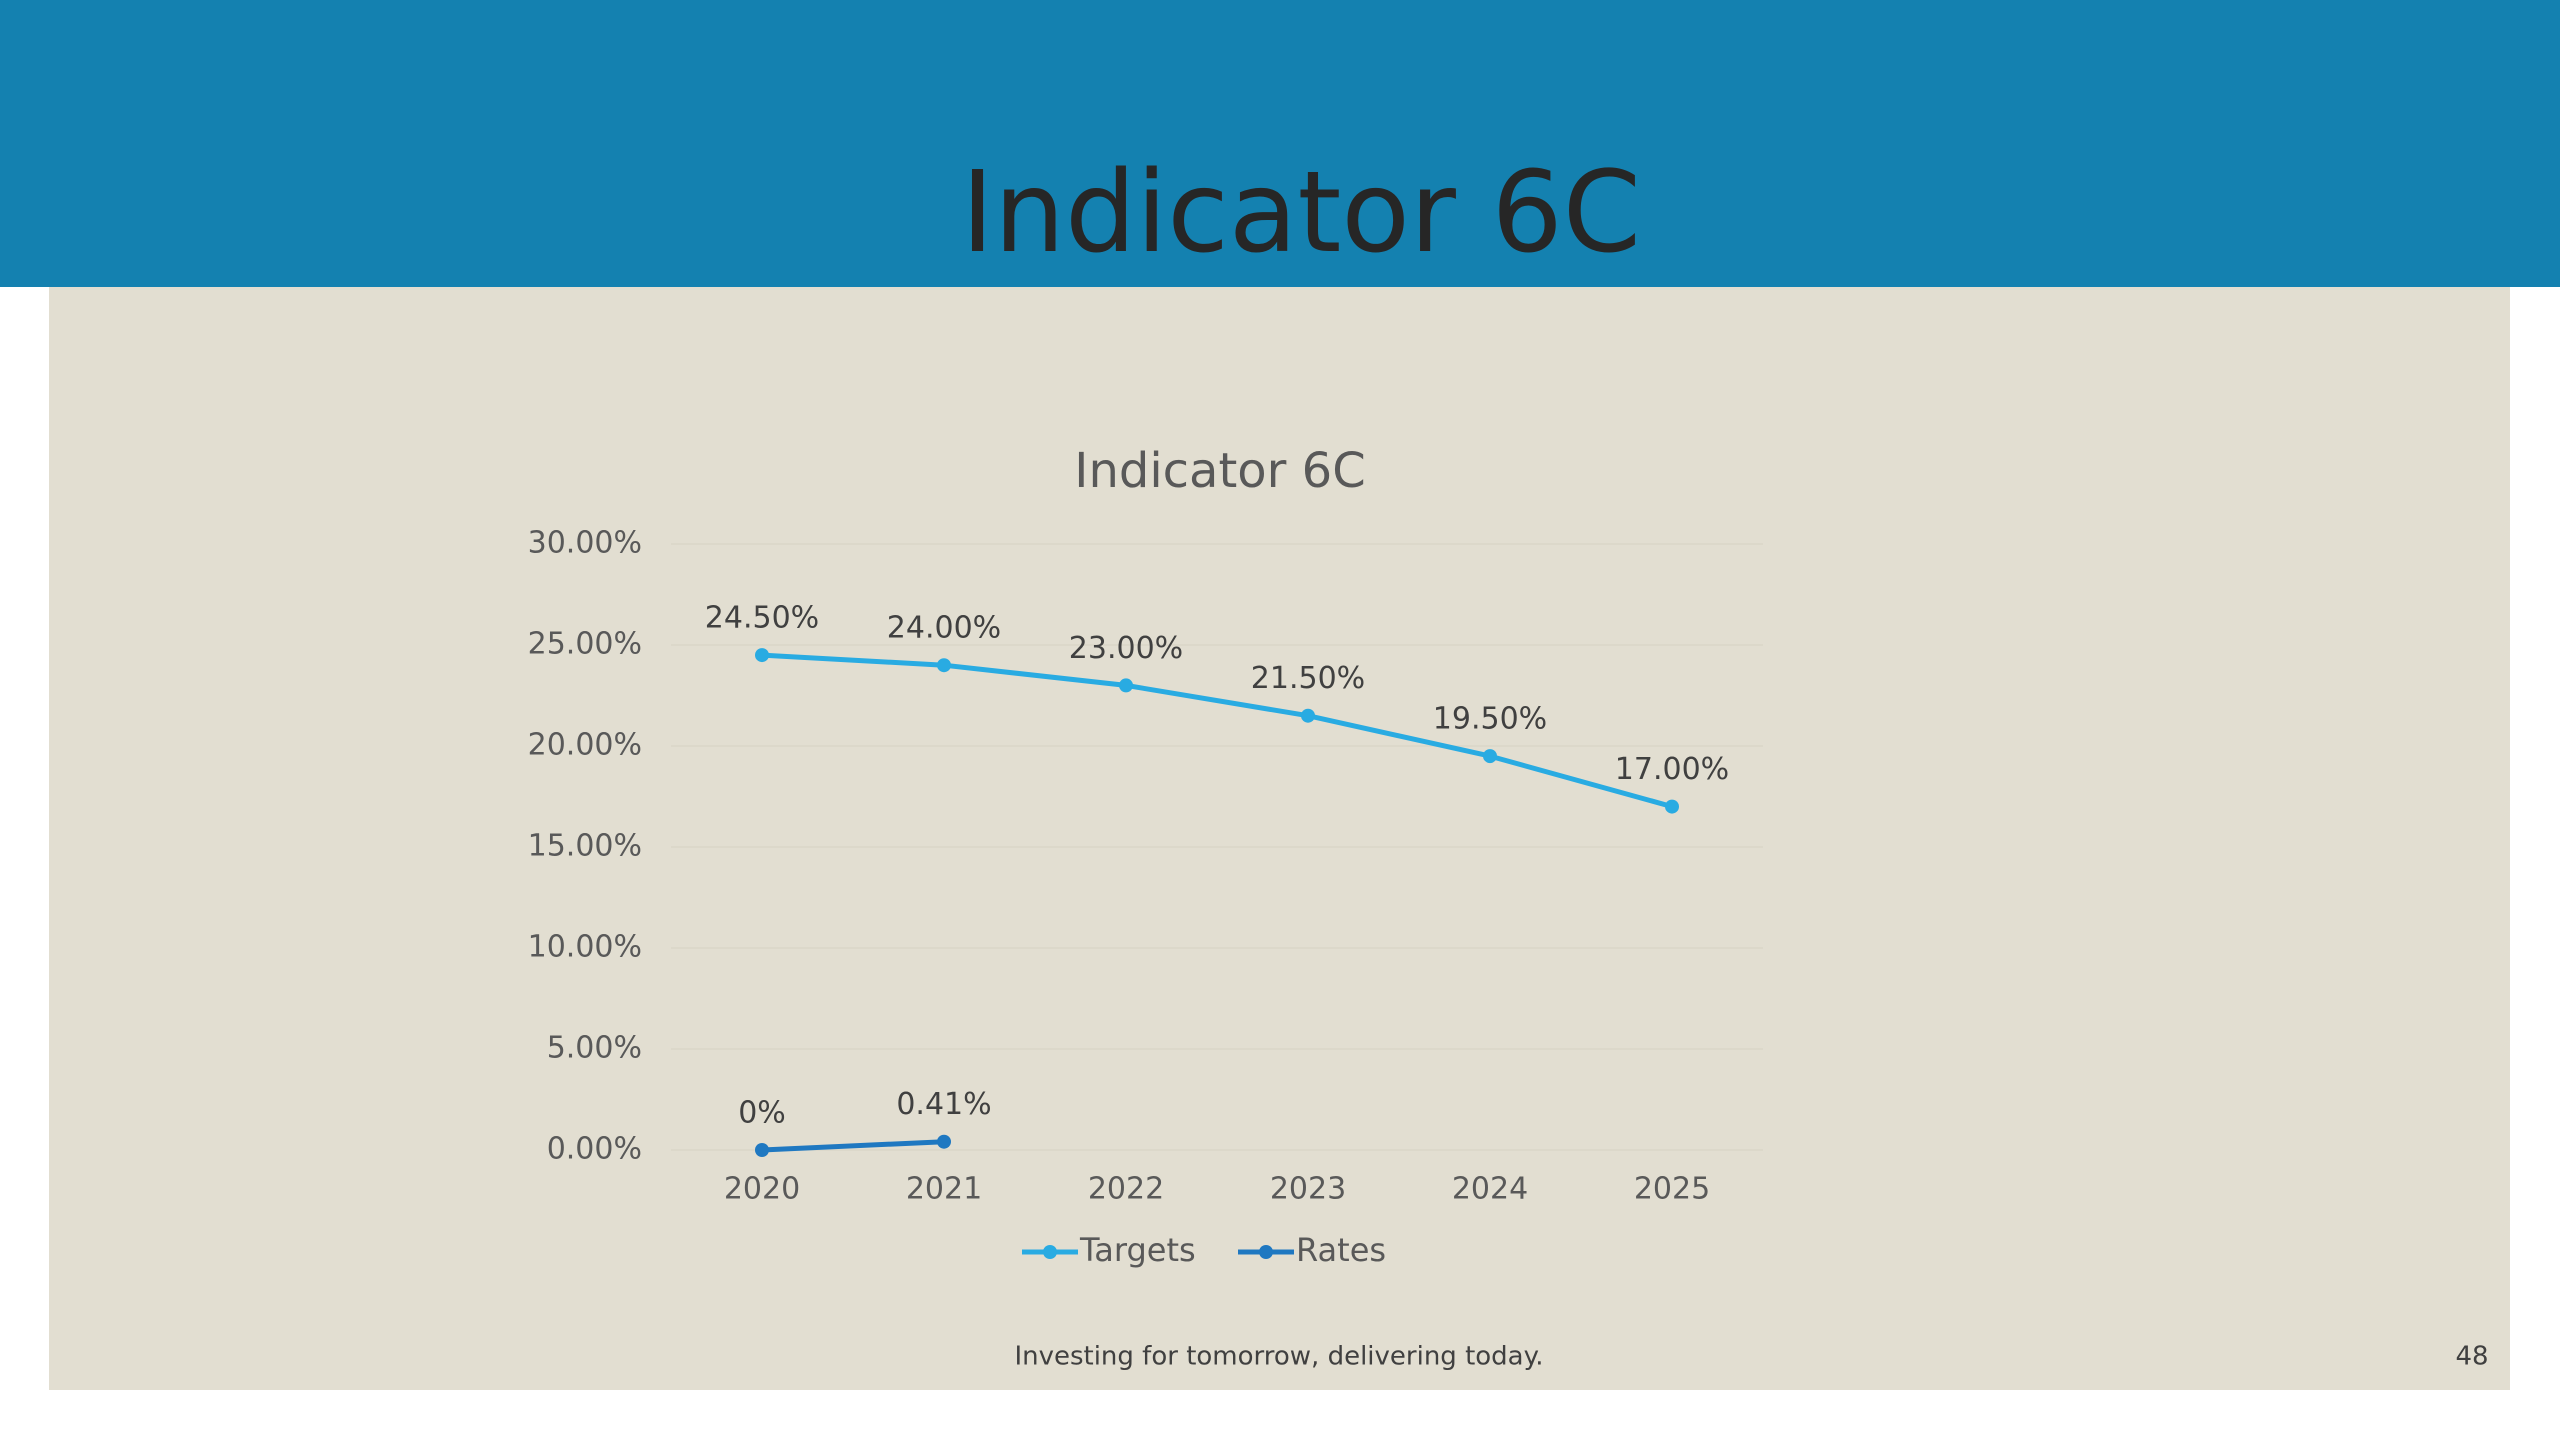 This screenshot has height=1440, width=2560. Describe the element at coordinates (1126, 1189) in the screenshot. I see `x-tick-label: 2022` at that location.